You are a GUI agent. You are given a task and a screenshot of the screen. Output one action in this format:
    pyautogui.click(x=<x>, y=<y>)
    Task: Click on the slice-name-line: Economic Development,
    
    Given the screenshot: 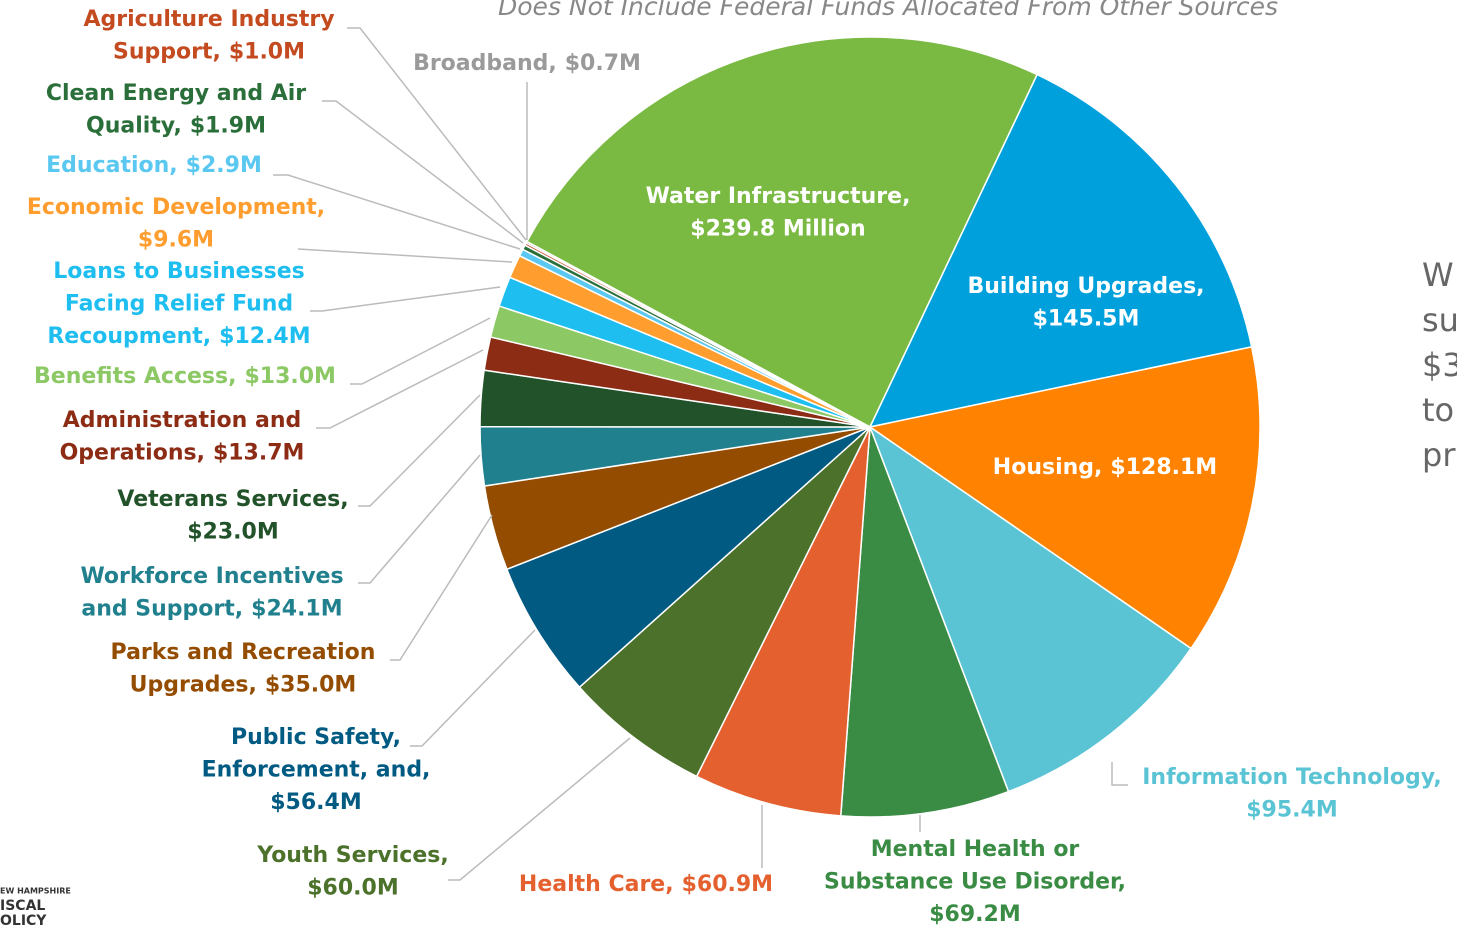 What is the action you would take?
    pyautogui.click(x=176, y=207)
    